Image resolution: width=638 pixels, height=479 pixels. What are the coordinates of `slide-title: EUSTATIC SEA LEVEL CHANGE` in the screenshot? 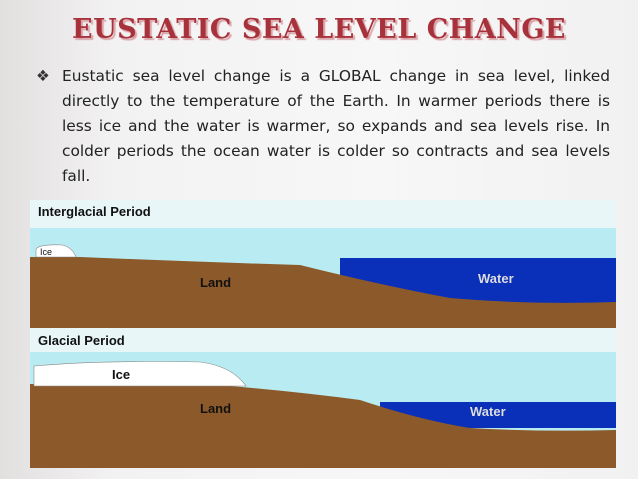 It's located at (319, 29).